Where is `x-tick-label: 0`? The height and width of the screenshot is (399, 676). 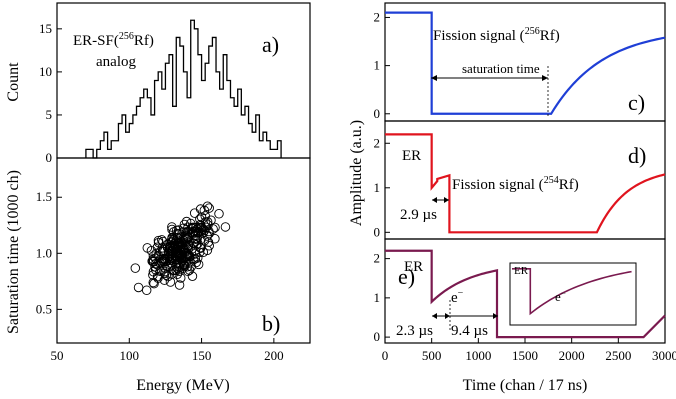
x-tick-label: 0 is located at coordinates (385, 355).